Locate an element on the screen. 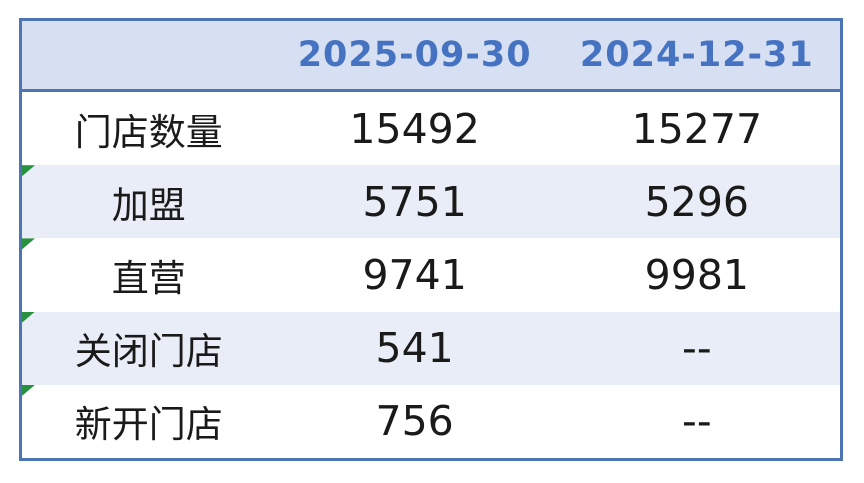  value-current: 541 is located at coordinates (414, 348).